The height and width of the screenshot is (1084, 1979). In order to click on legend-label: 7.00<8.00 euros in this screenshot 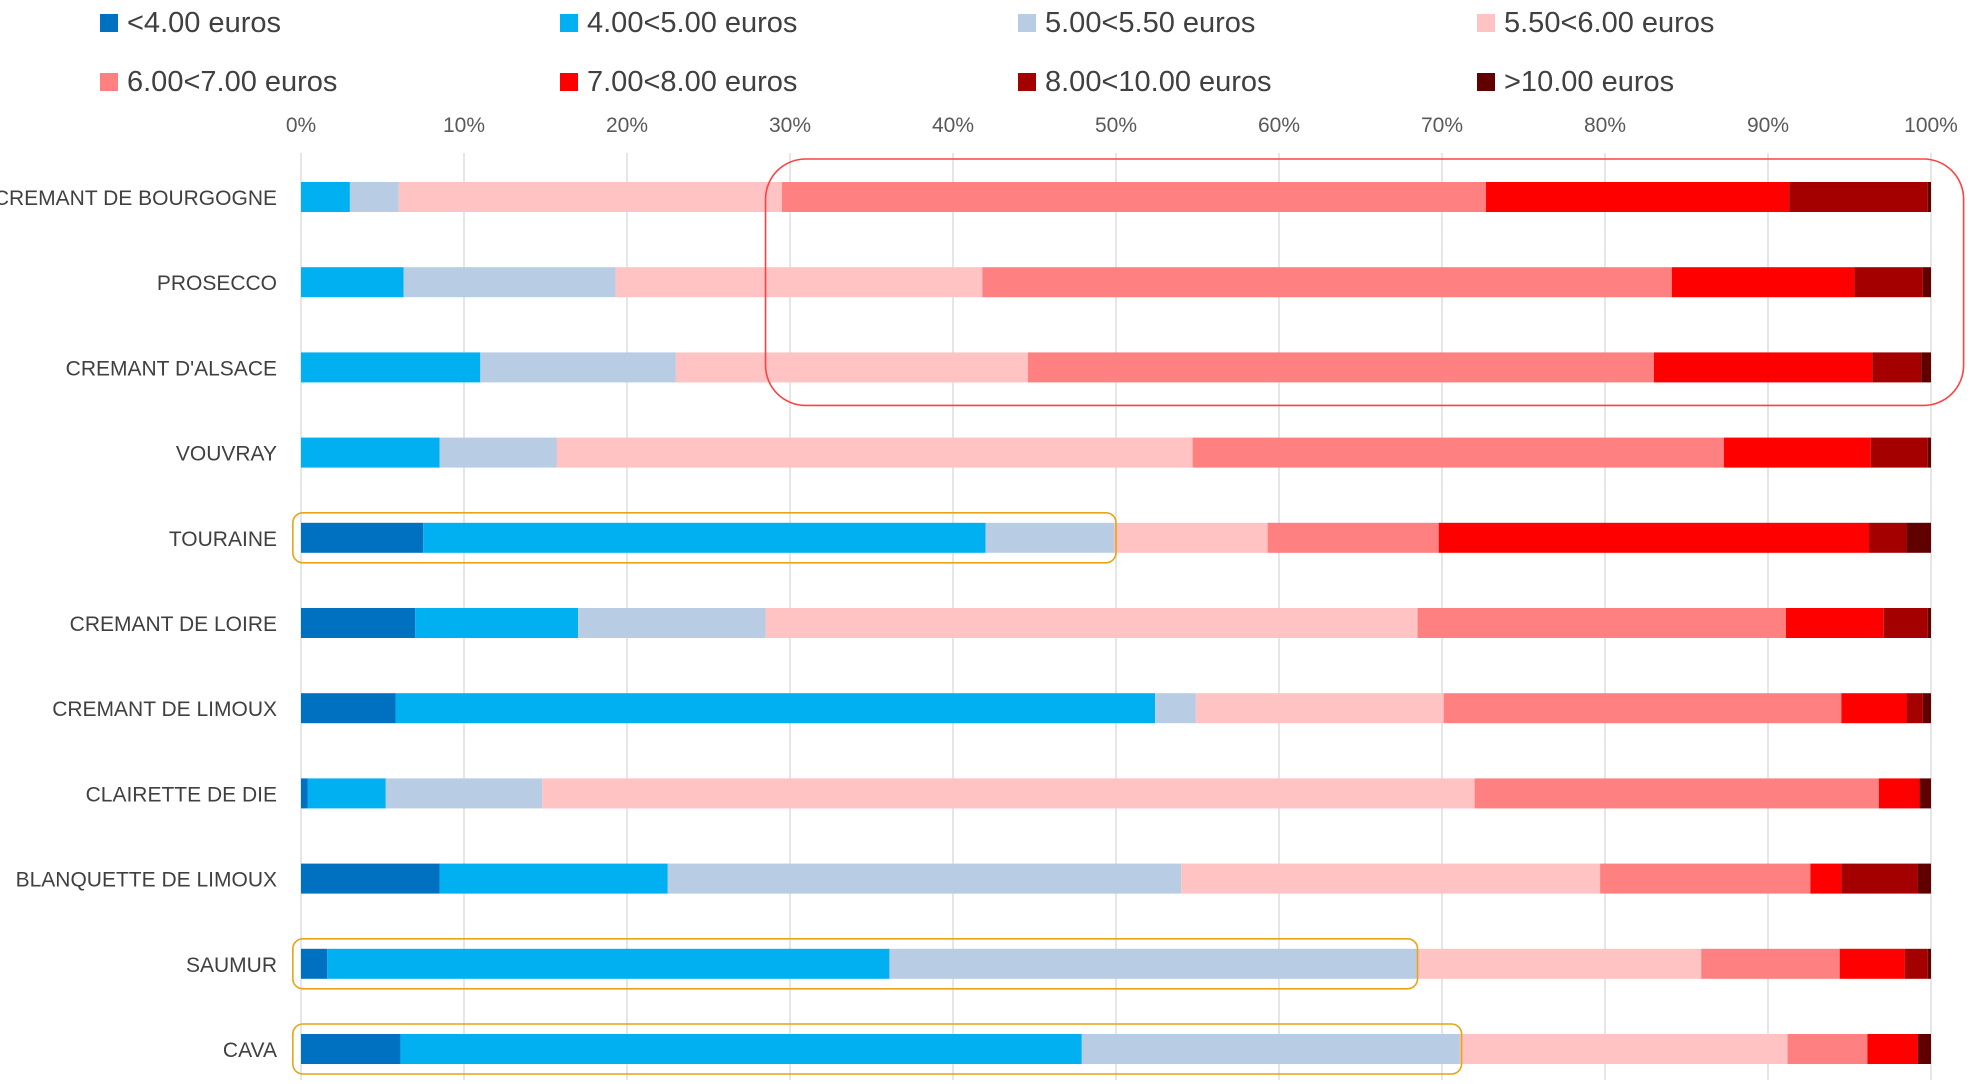, I will do `click(692, 81)`.